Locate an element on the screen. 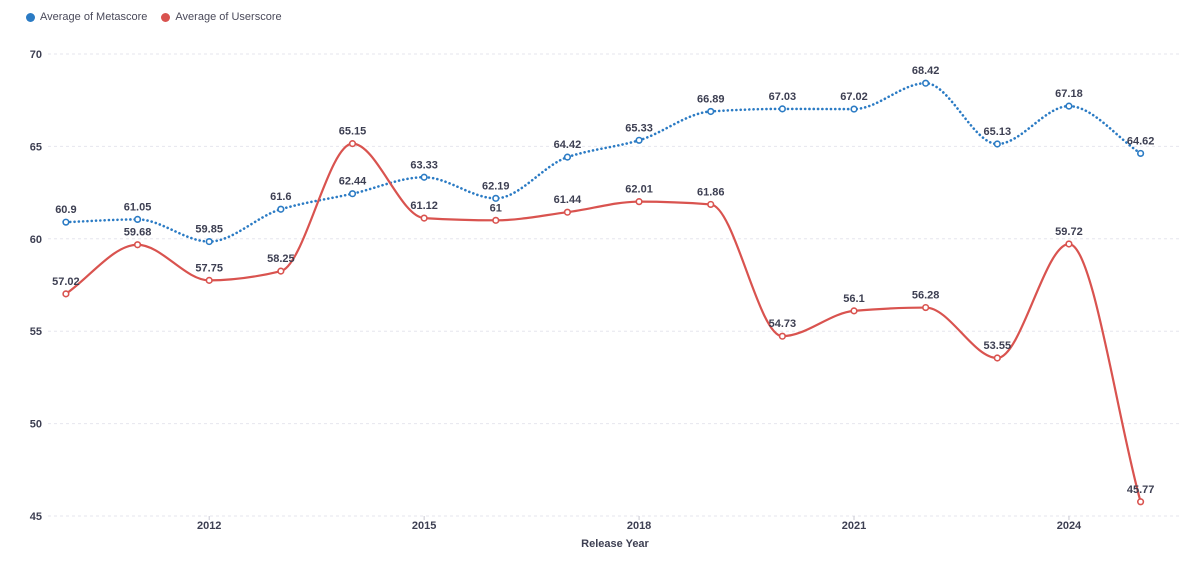 The height and width of the screenshot is (571, 1200). data-label: 61.05 is located at coordinates (138, 207).